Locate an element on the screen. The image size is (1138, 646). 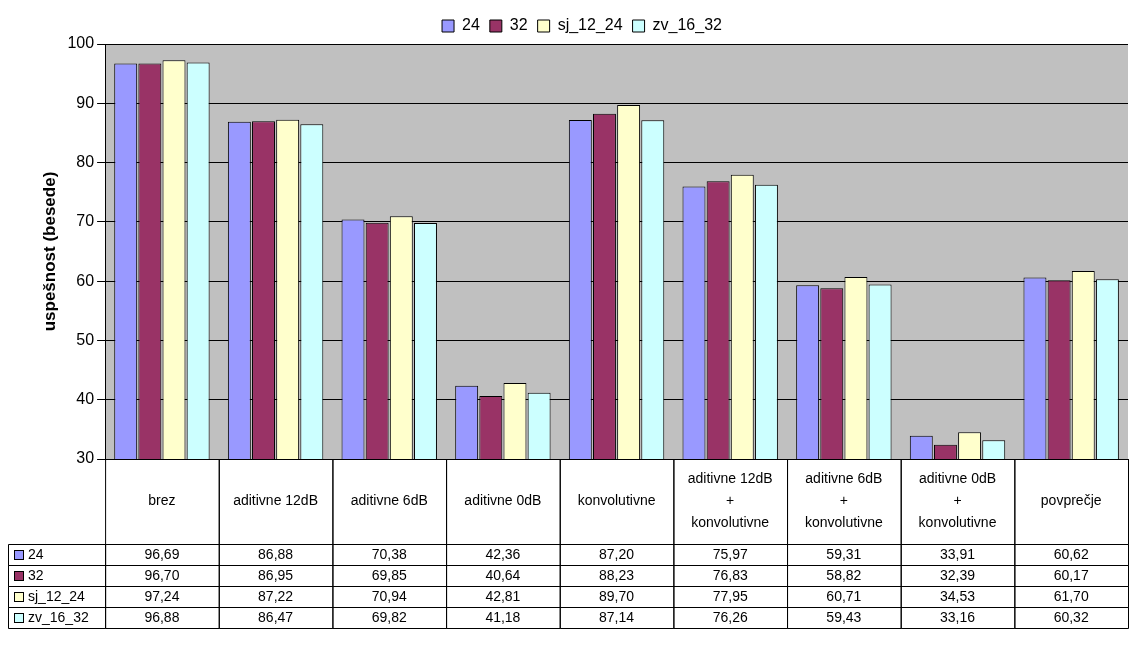
legend-label: zv_16_32 is located at coordinates (687, 25).